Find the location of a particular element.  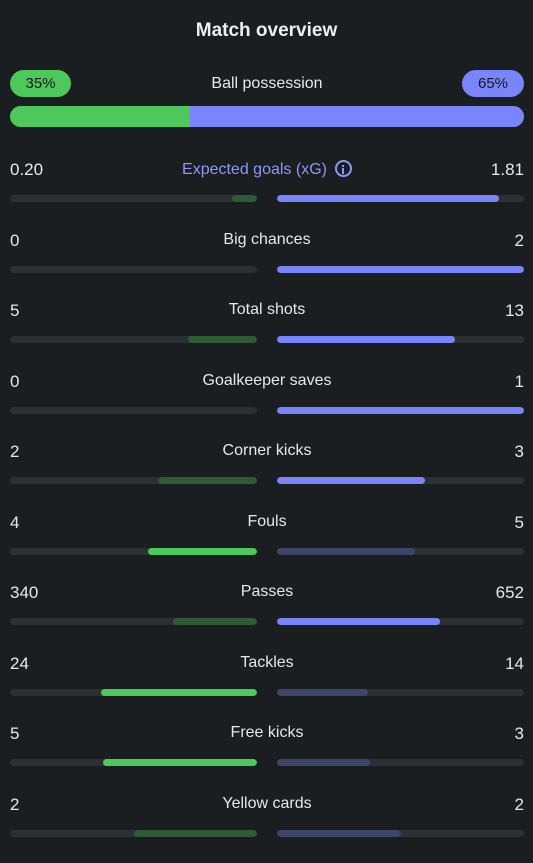

possession-row: Ball possession 35% 65% is located at coordinates (267, 84).